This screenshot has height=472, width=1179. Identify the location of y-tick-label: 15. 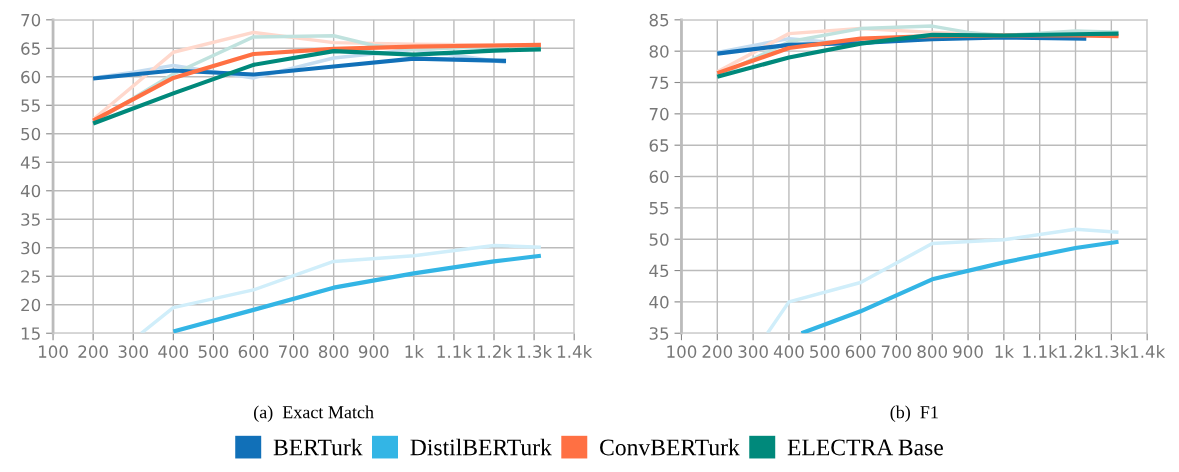
(30, 333).